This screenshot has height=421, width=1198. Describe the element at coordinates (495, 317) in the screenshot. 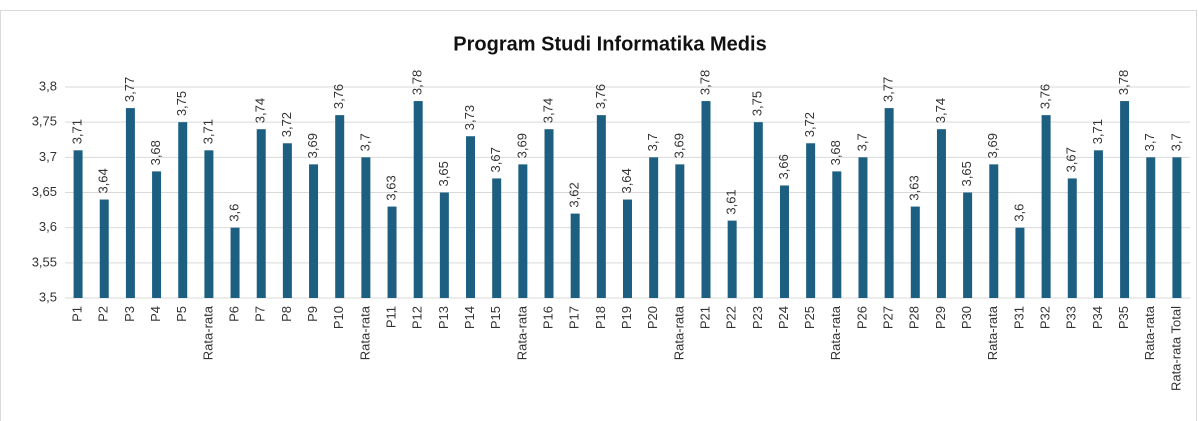

I see `x-tick-label: P15` at that location.